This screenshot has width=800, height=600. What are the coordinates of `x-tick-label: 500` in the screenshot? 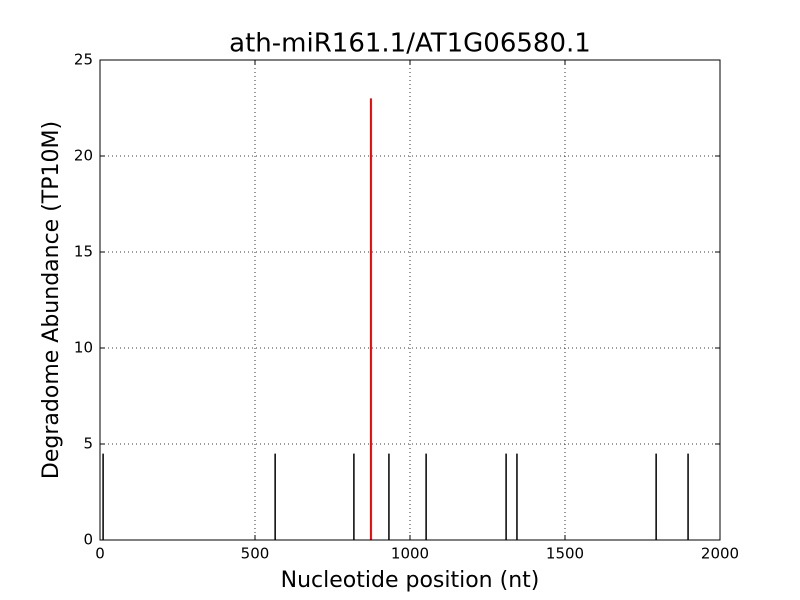 It's located at (255, 554).